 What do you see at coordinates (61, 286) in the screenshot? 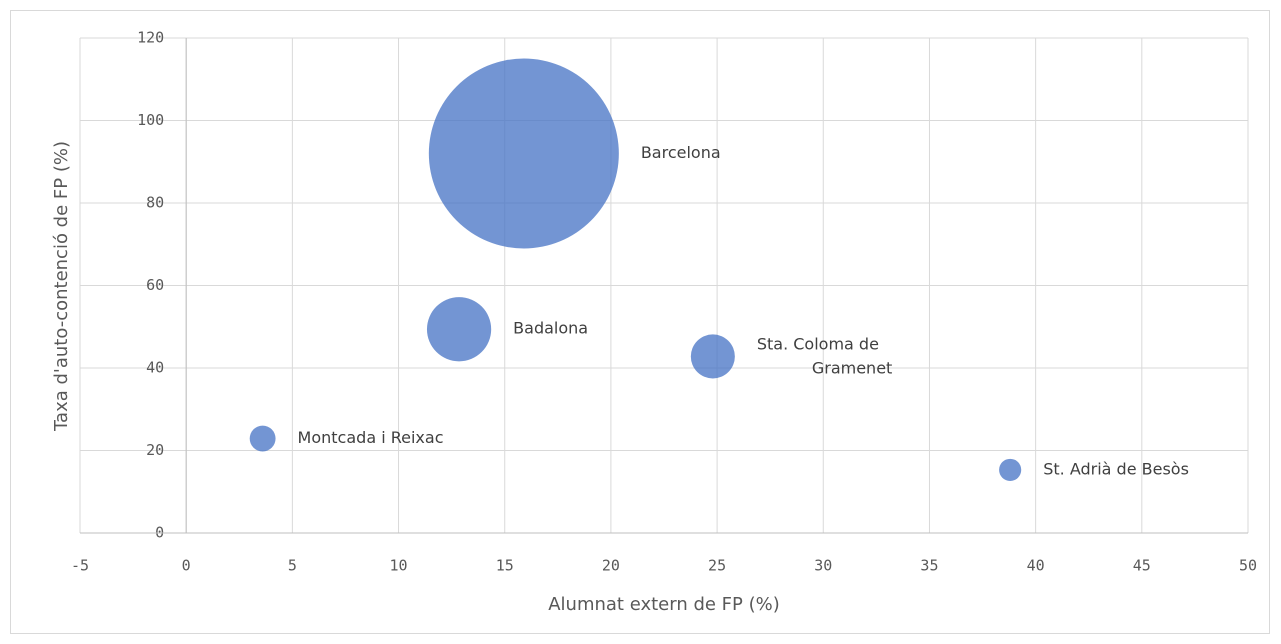
I see `y-axis-title: Taxa d'auto-contenció de FP (%)` at bounding box center [61, 286].